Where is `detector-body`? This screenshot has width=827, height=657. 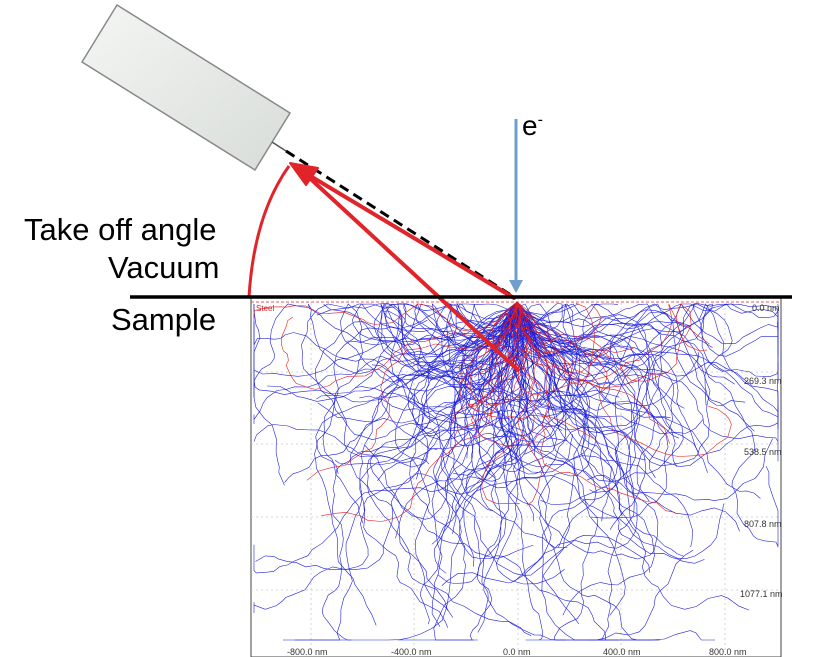 detector-body is located at coordinates (186, 87).